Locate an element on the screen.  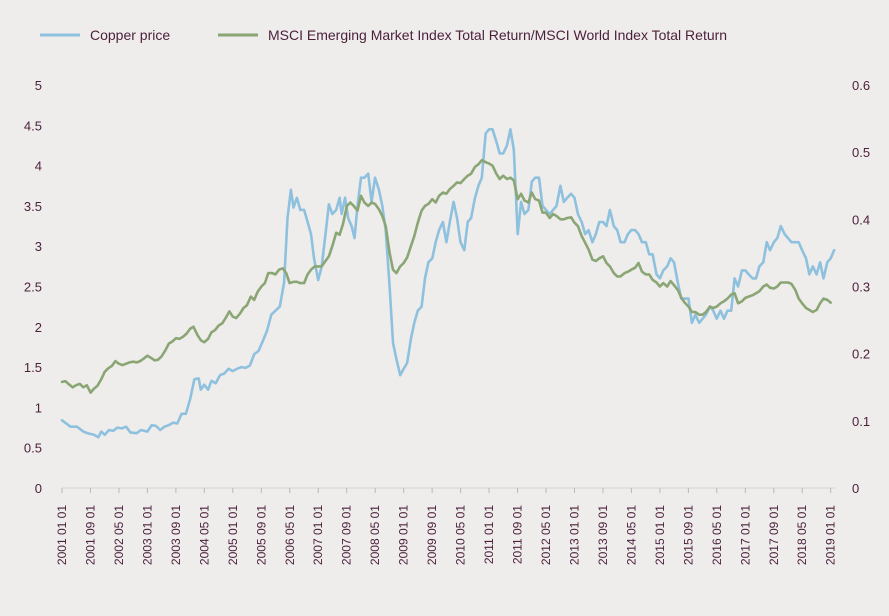
x-tick-label: 2017 09 01 is located at coordinates (774, 535).